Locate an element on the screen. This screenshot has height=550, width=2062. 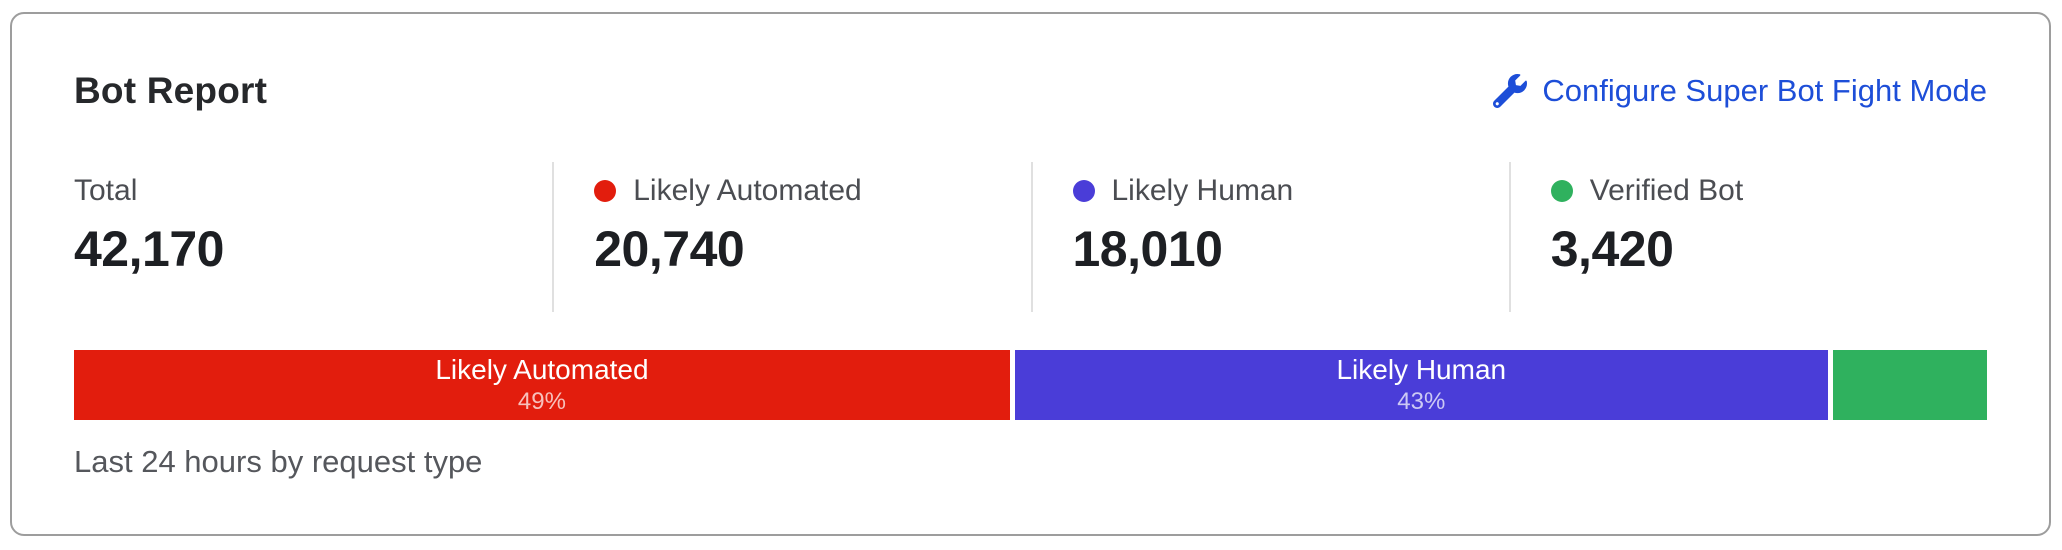
bar-segment-likely-human-percent: 43% is located at coordinates (1421, 401).